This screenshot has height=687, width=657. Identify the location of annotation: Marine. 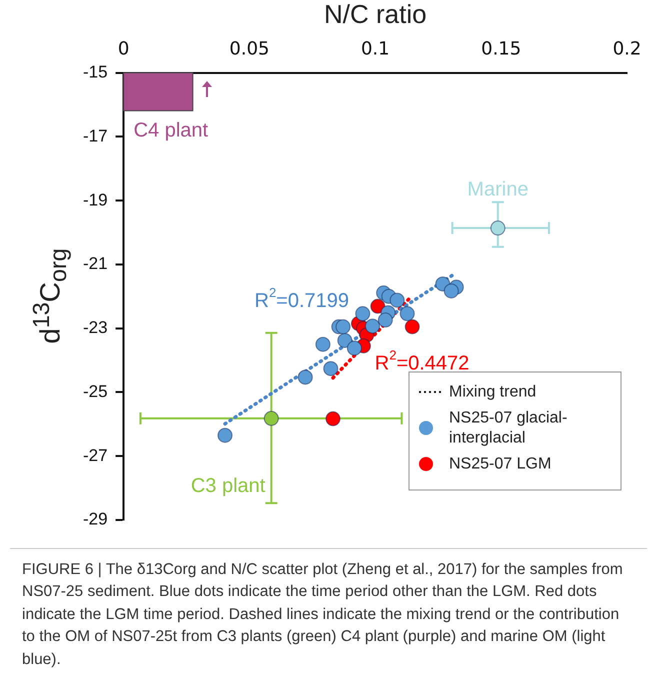
(497, 189).